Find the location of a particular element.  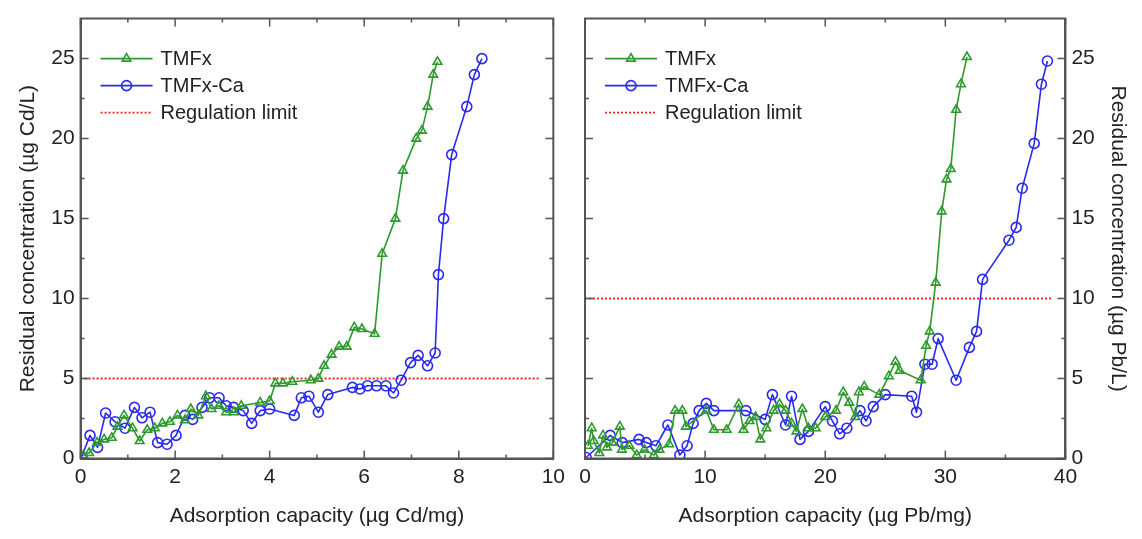

y-tick-label: 15 is located at coordinates (63, 217).